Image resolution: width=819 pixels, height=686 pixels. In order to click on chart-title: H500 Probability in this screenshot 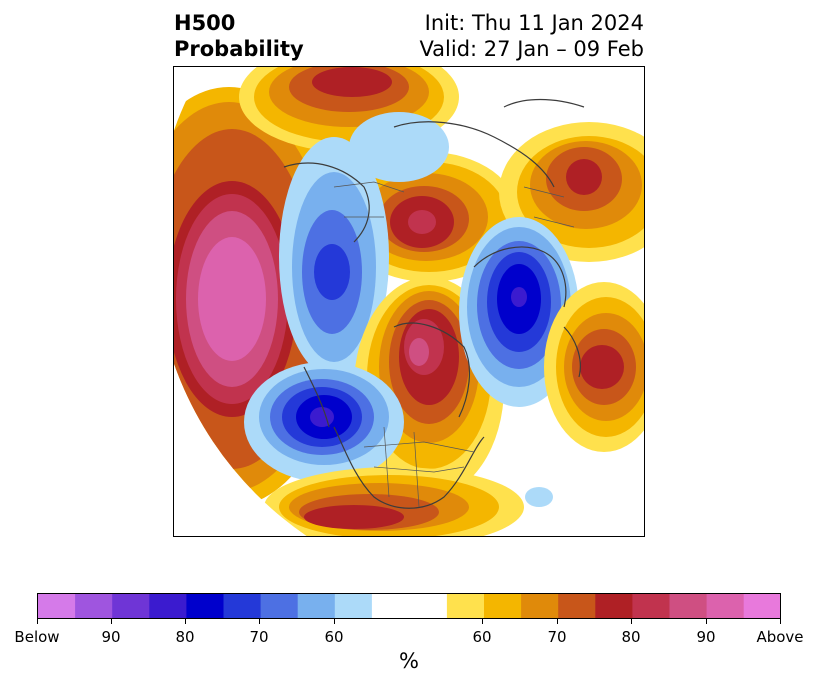, I will do `click(239, 36)`.